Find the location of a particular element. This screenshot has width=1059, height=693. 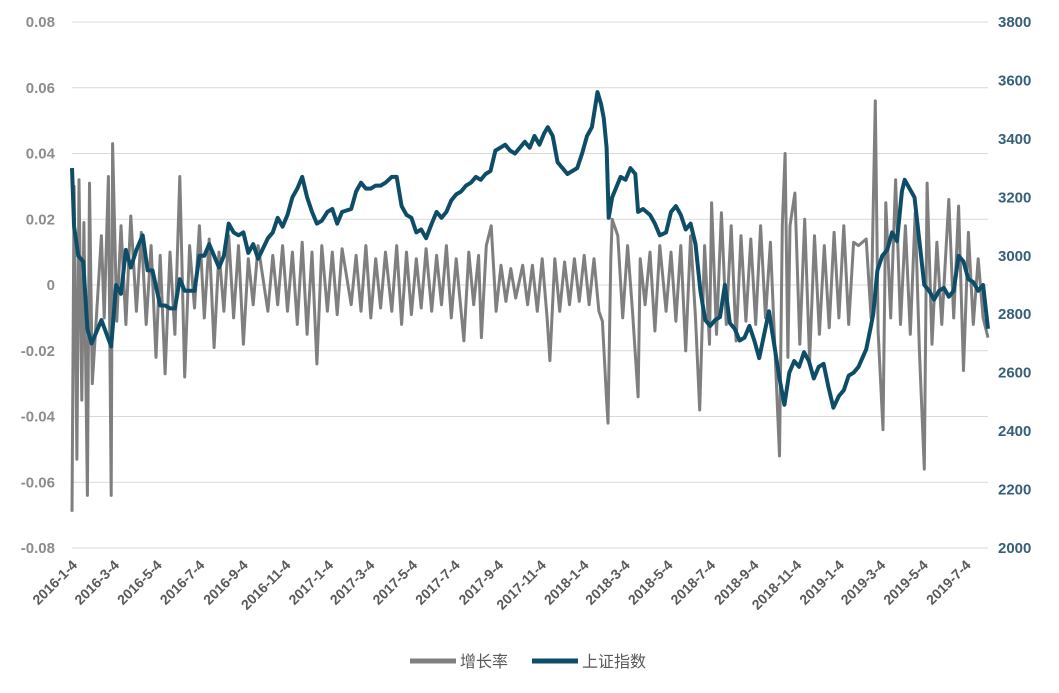

right-axis-tick-label: 3800 is located at coordinates (1014, 22).